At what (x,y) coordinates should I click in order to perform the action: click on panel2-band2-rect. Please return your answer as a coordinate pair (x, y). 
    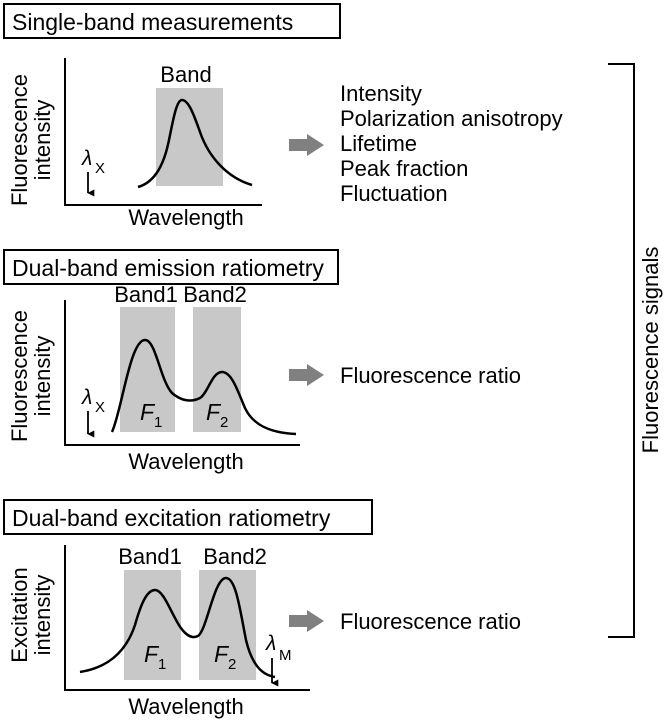
    Looking at the image, I should click on (217, 369).